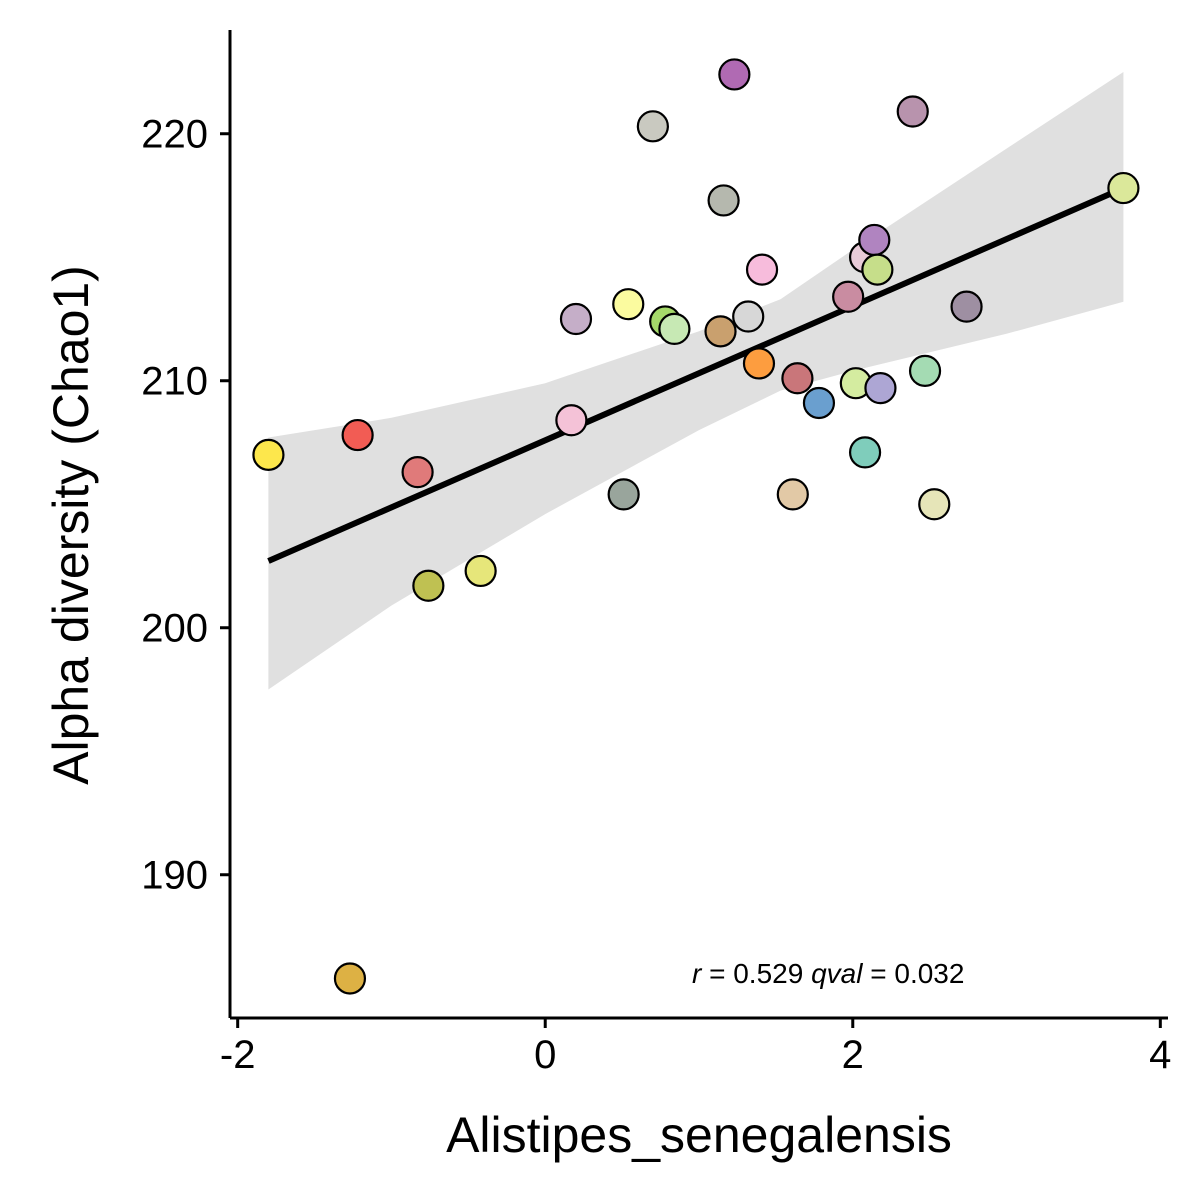  What do you see at coordinates (853, 1055) in the screenshot?
I see `x-tick-label: 2` at bounding box center [853, 1055].